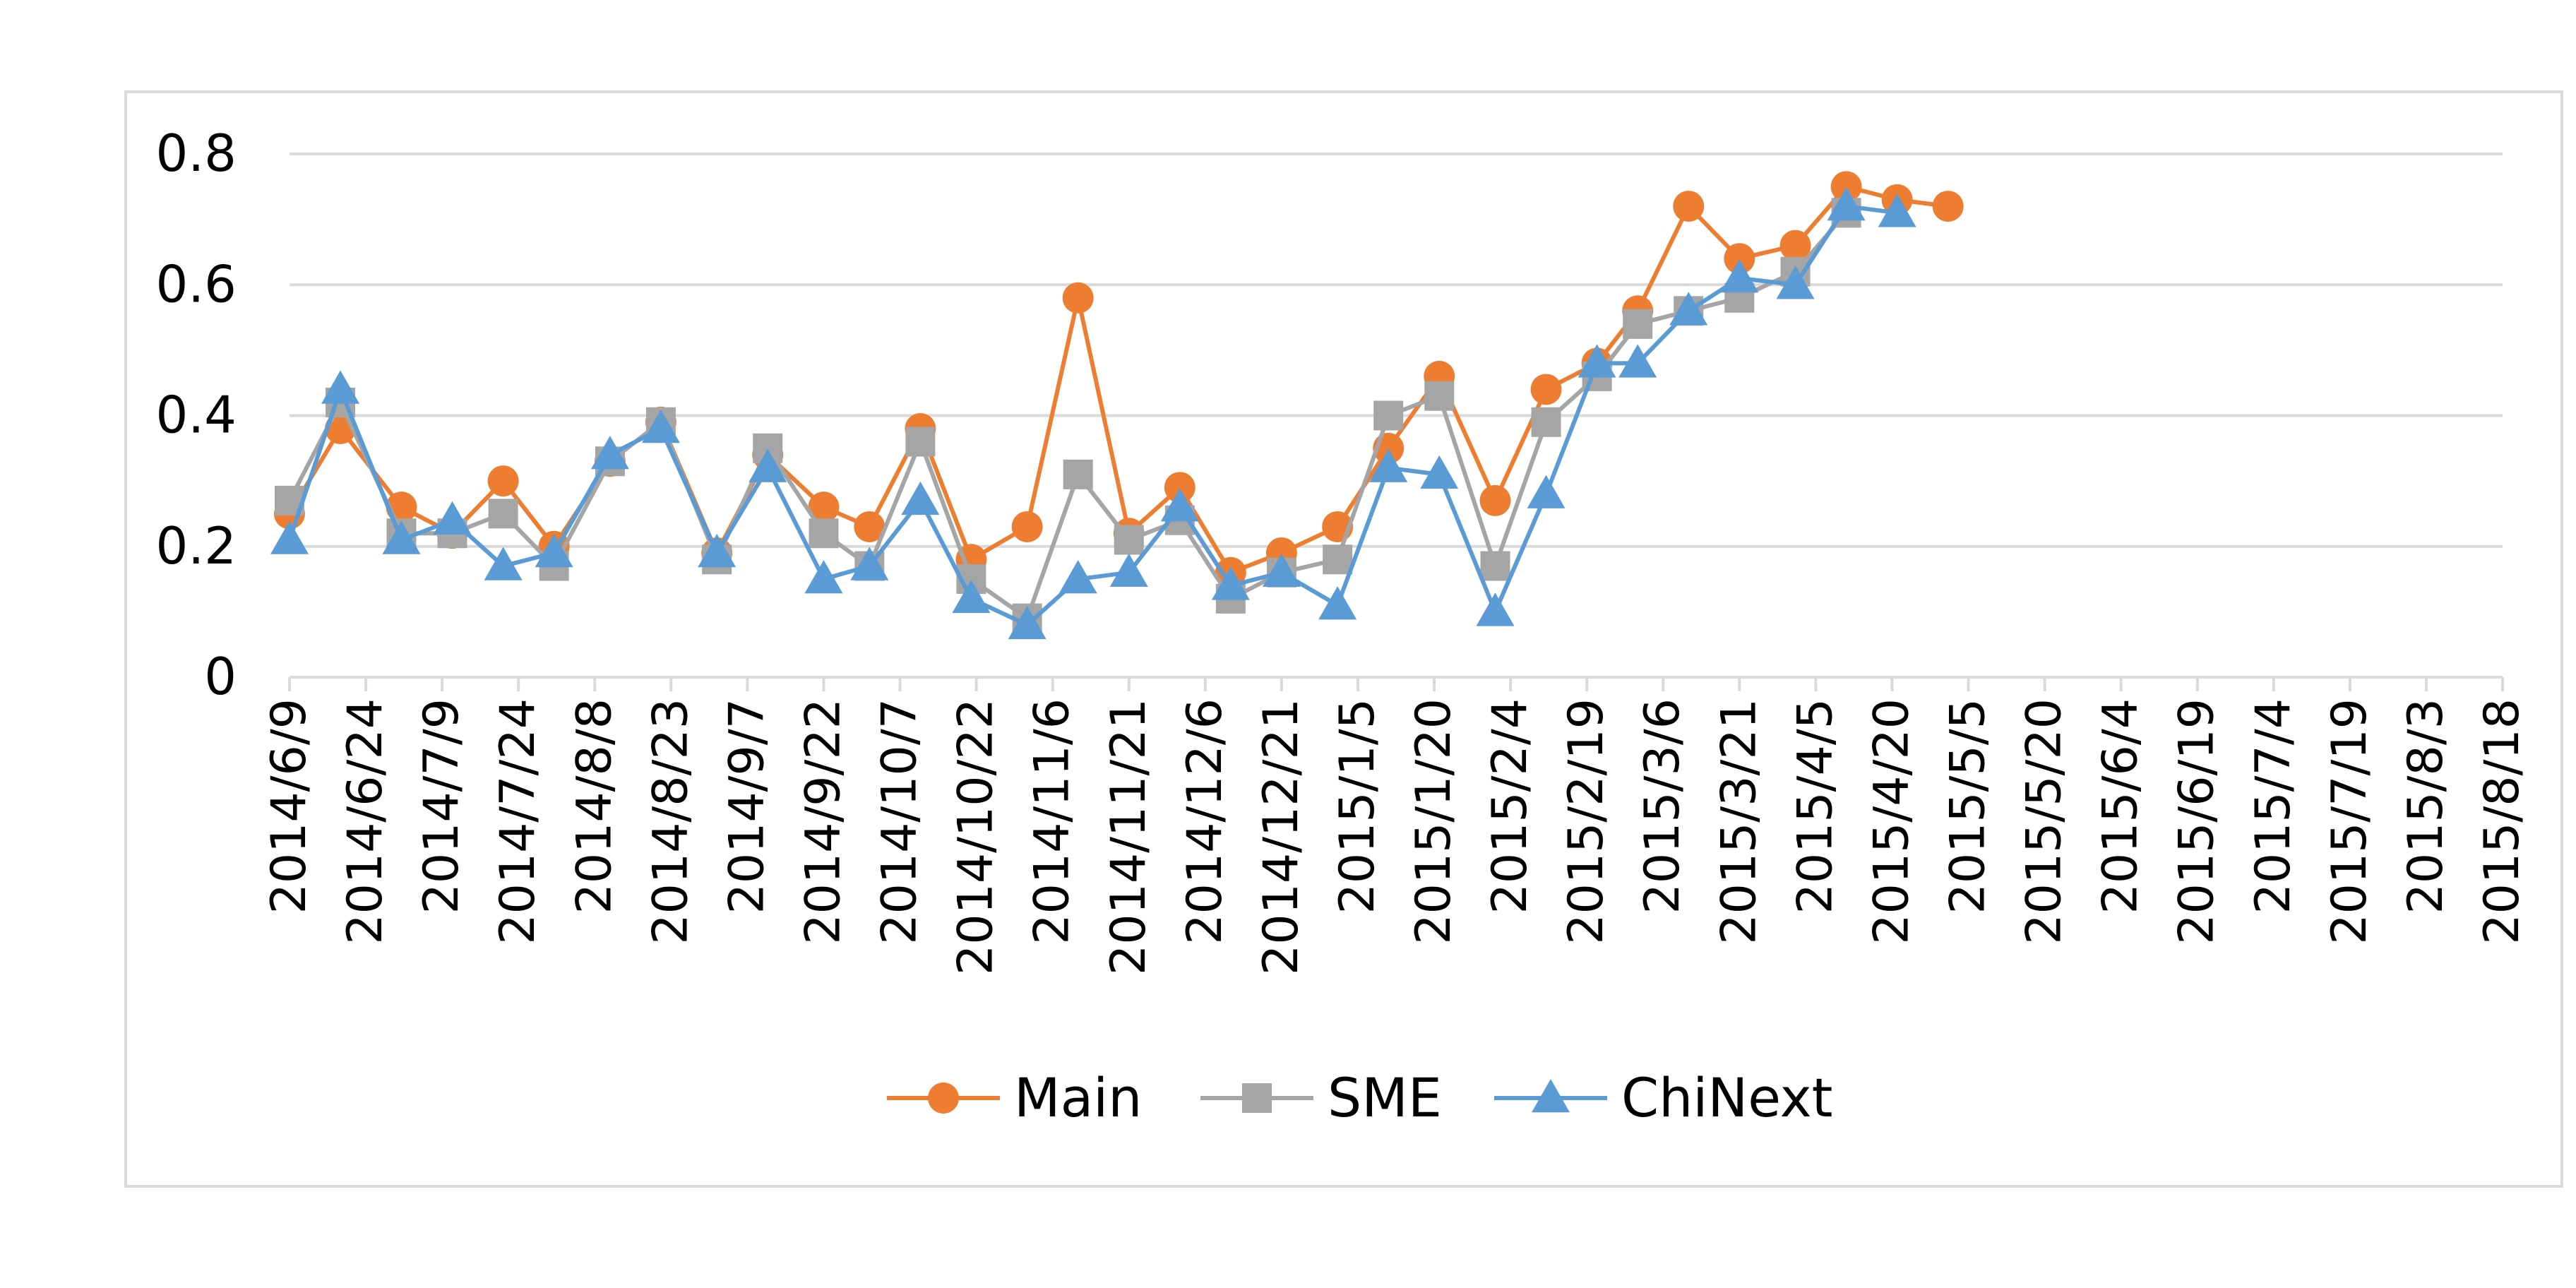  What do you see at coordinates (196, 415) in the screenshot?
I see `y-tick-label: 0.4` at bounding box center [196, 415].